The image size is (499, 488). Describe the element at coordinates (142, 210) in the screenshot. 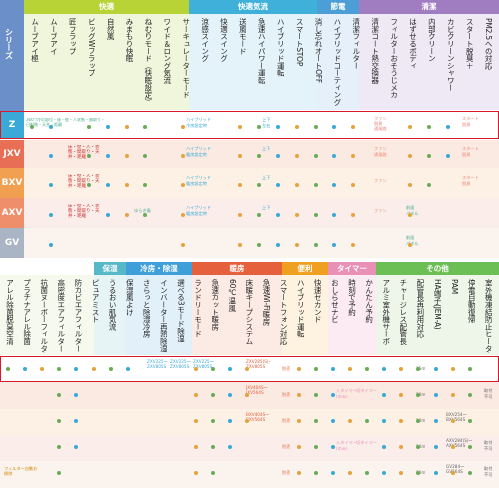

I see `axv-jump: ゆらぎ風` at that location.